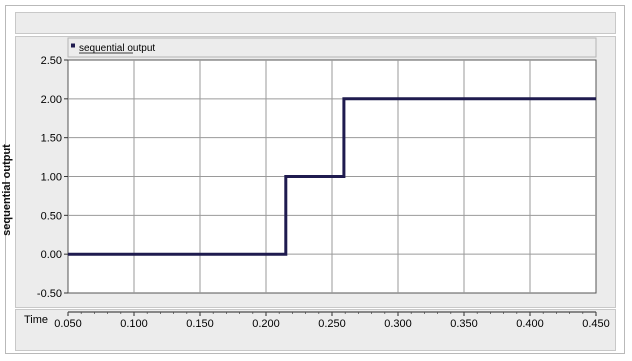 This screenshot has width=632, height=361. I want to click on x-tick-label: 0.350, so click(464, 324).